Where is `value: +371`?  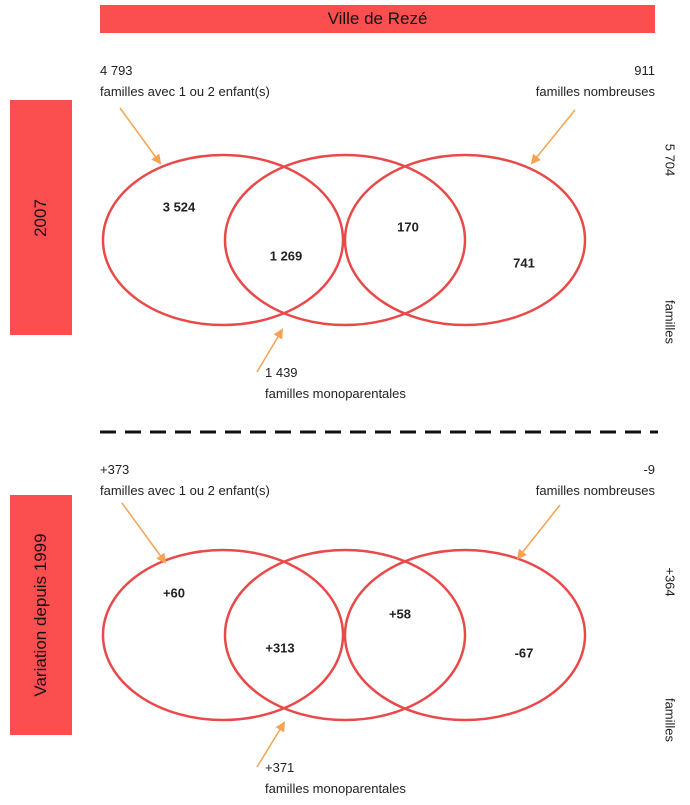 value: +371 is located at coordinates (280, 767).